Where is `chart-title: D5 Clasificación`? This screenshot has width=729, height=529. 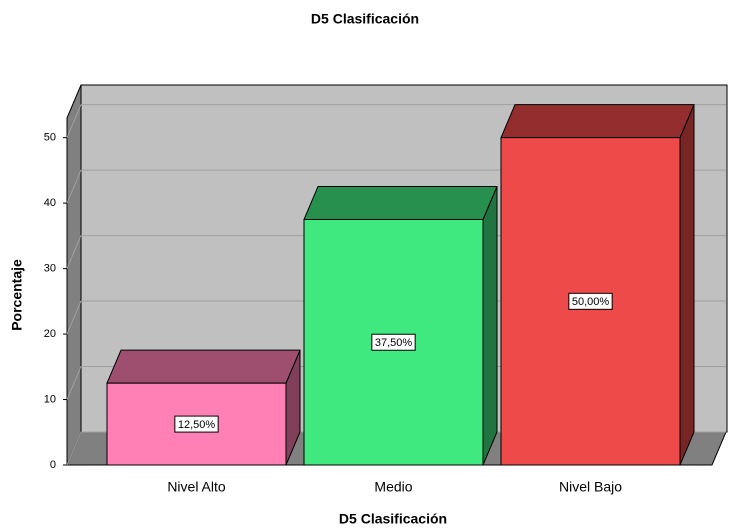 chart-title: D5 Clasificación is located at coordinates (365, 19).